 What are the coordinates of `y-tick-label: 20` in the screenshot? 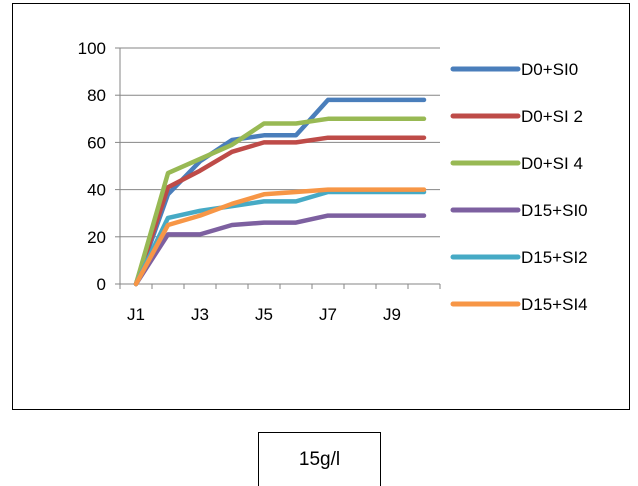 It's located at (96, 237).